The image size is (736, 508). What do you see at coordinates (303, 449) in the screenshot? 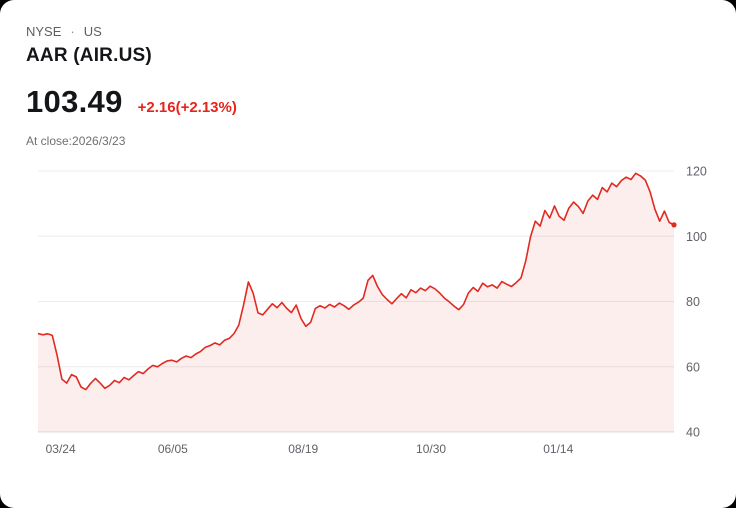
I see `svg-text: 08/19` at bounding box center [303, 449].